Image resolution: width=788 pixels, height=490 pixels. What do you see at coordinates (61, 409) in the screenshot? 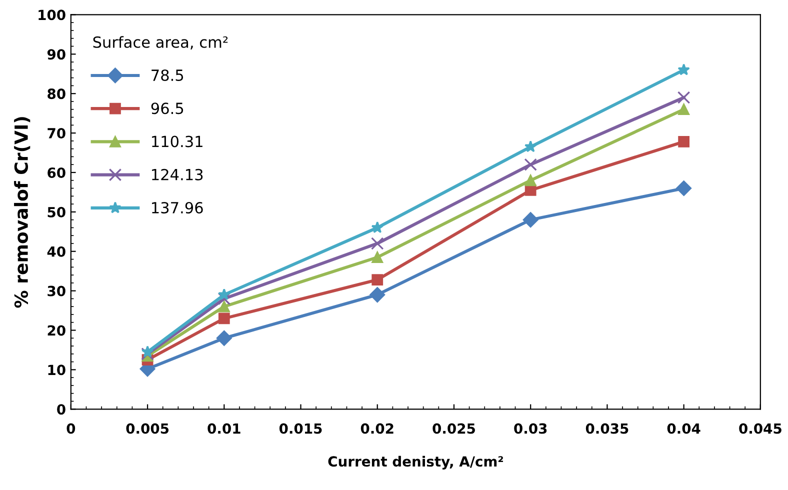
I see `y-tick-label: 0` at bounding box center [61, 409].